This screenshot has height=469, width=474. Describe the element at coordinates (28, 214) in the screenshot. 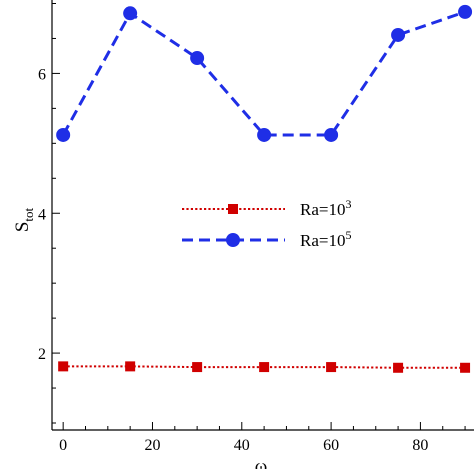

I see `y-axis-label-sub: tot` at that location.